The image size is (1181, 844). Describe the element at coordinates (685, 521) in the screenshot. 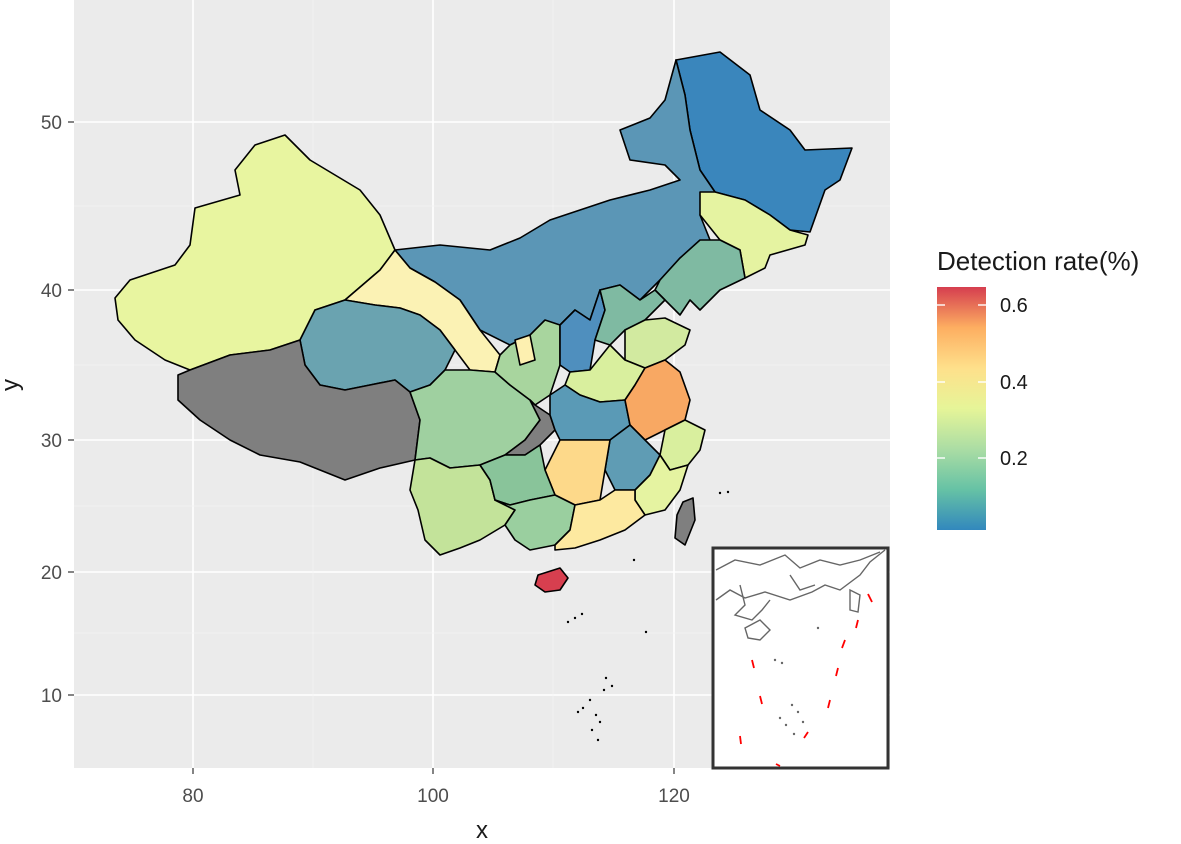

I see `region-taiwan` at that location.